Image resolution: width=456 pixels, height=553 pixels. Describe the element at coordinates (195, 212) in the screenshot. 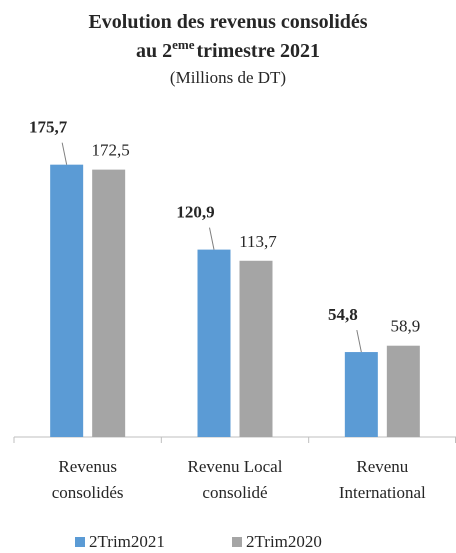

I see `data-label: 120,9` at that location.